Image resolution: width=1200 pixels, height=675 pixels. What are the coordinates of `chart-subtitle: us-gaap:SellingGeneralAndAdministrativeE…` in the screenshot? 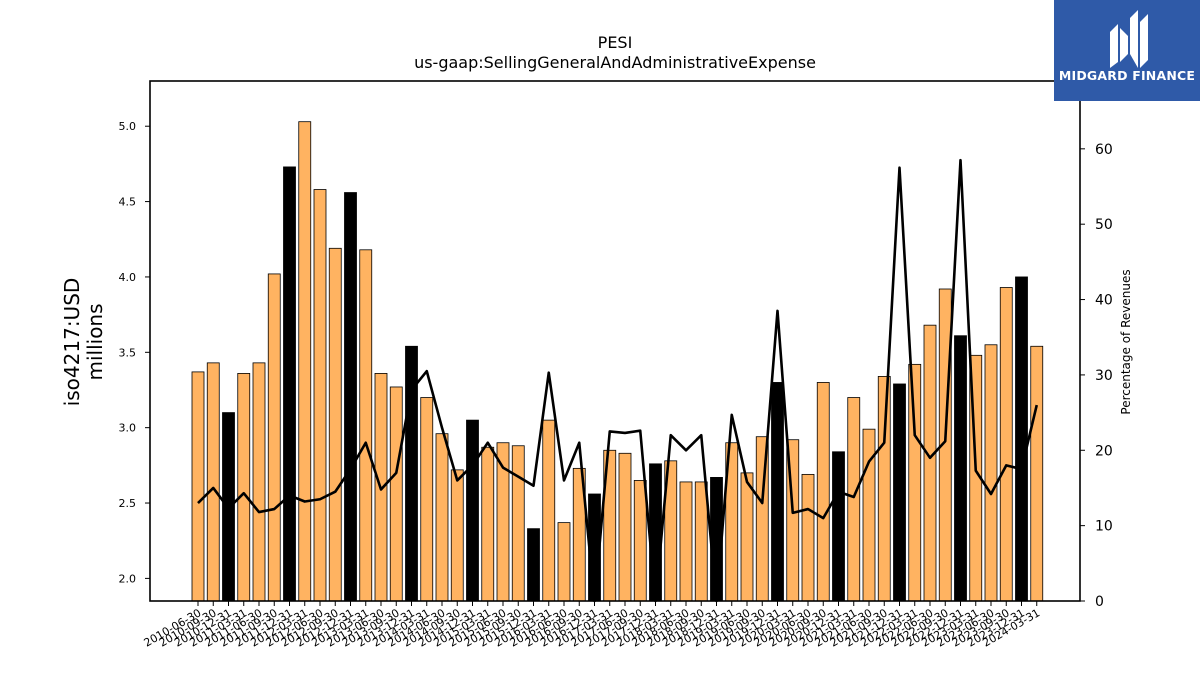 It's located at (615, 62).